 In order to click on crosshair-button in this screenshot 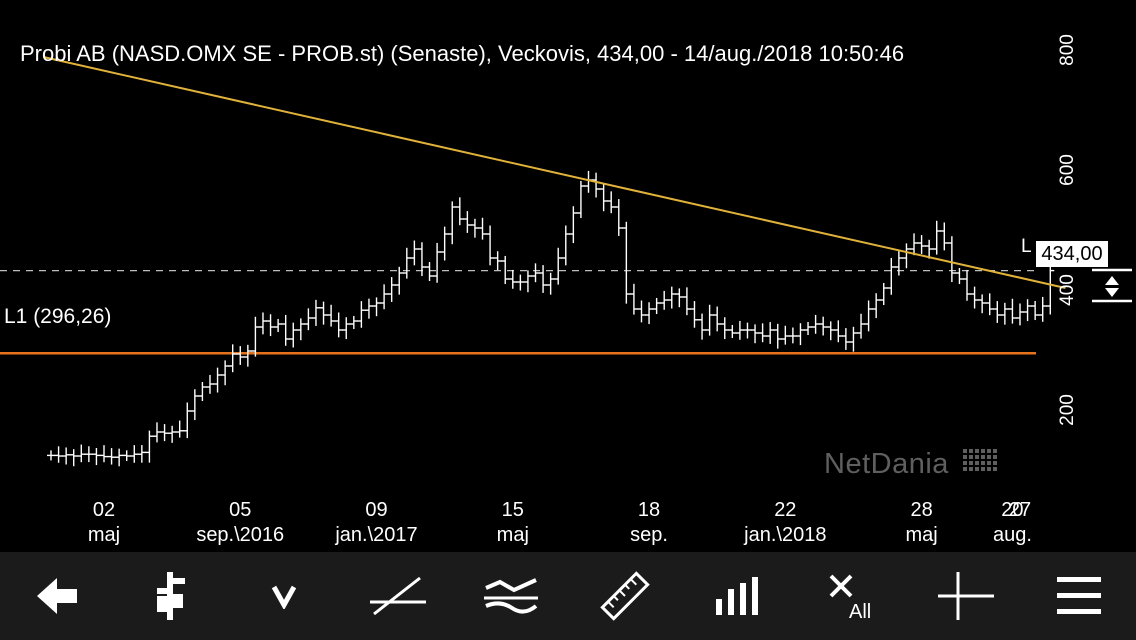, I will do `click(966, 596)`.